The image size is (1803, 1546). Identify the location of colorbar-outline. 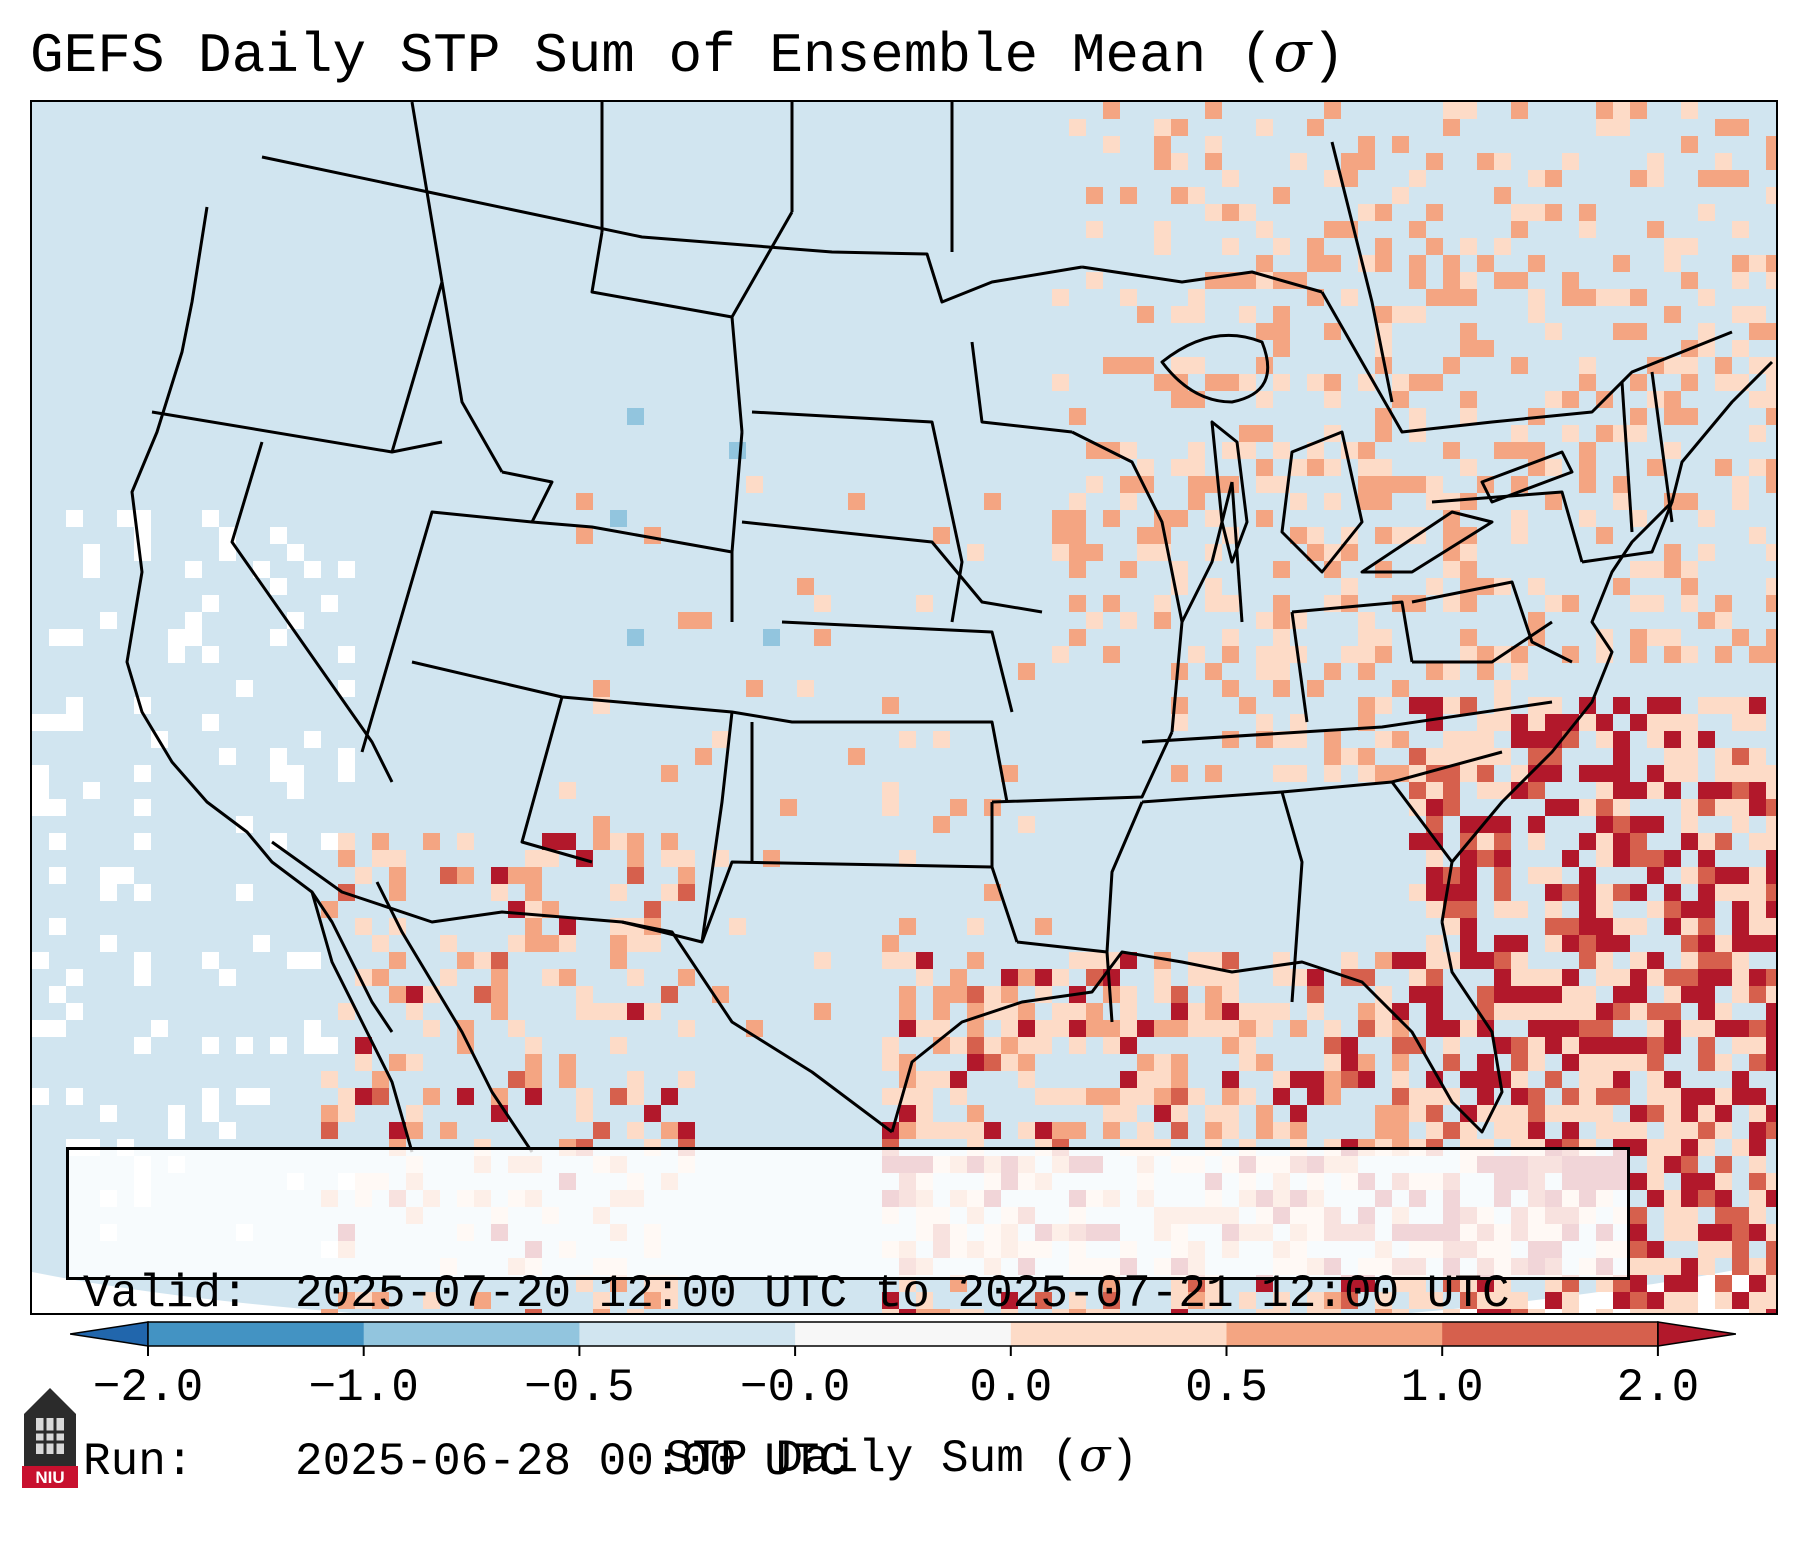
(903, 1334).